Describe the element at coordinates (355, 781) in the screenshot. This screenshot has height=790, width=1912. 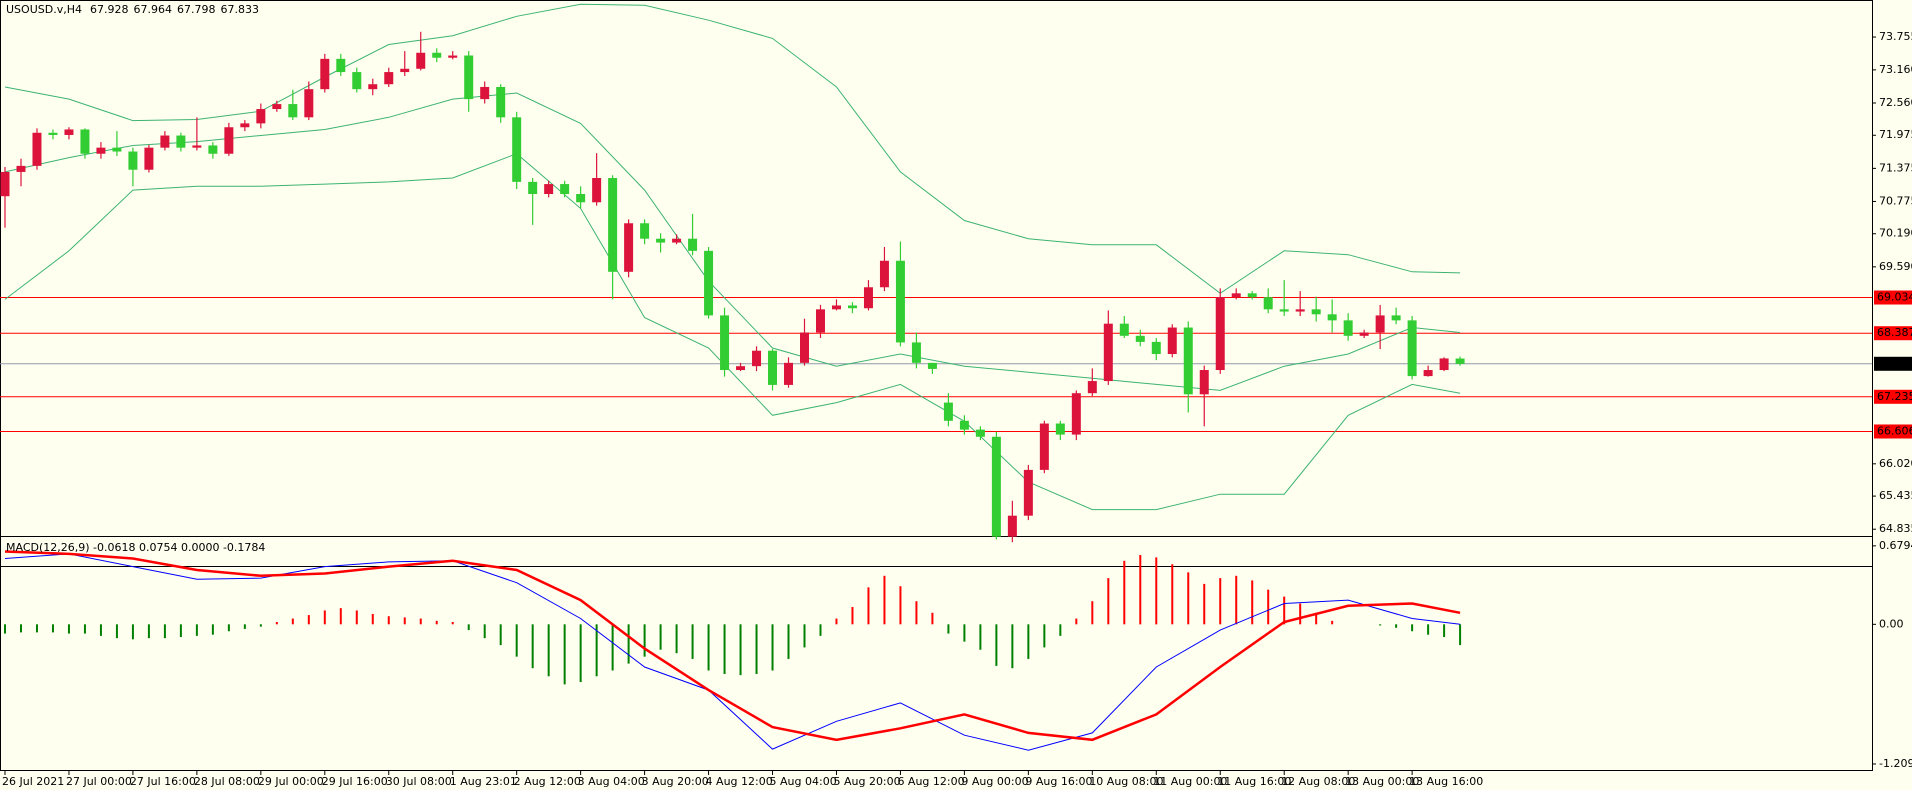
I see `x-tick-label: 29 Jul 16:00` at that location.